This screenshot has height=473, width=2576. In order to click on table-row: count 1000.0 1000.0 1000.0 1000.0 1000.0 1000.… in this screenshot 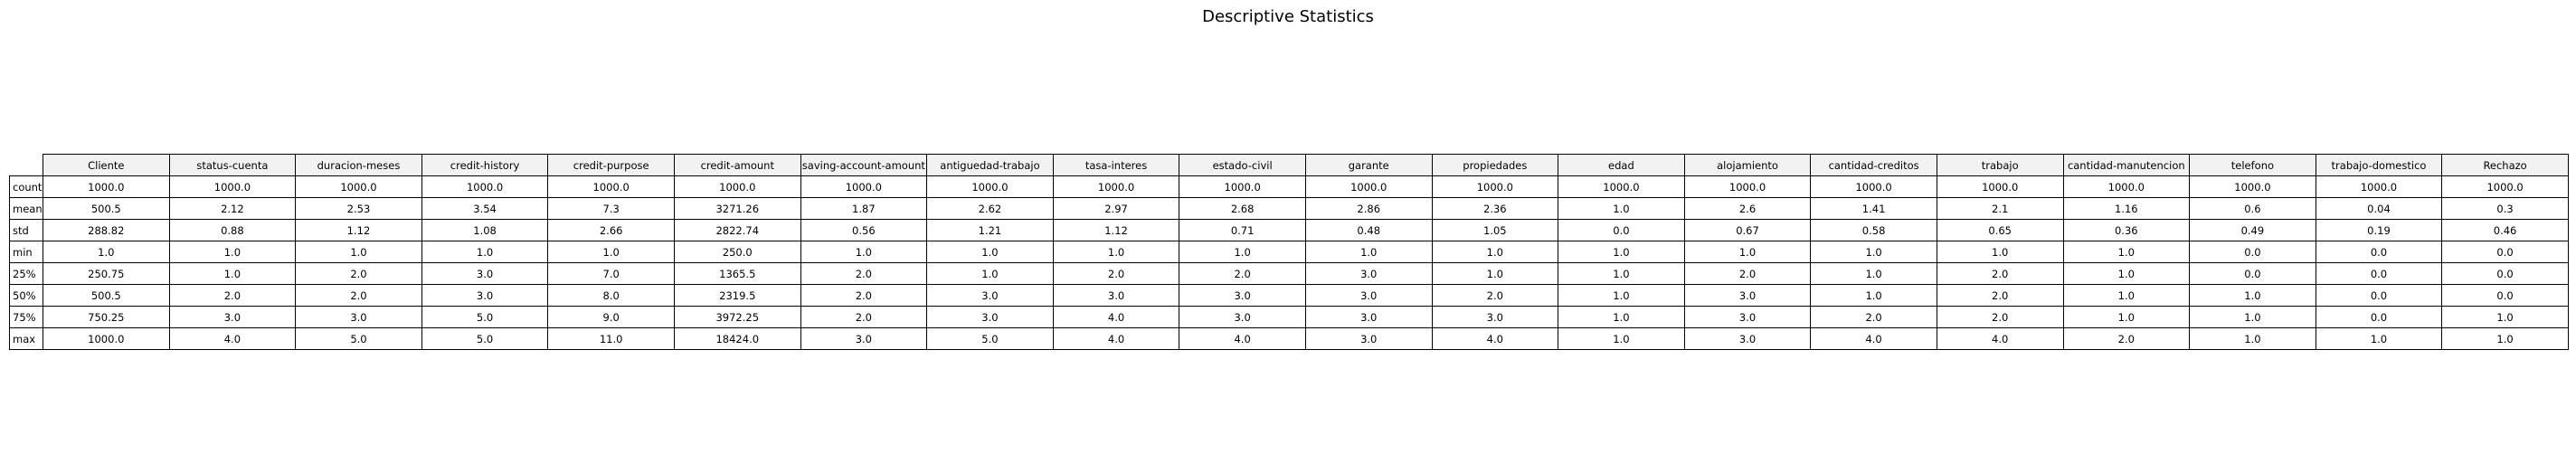, I will do `click(1289, 186)`.